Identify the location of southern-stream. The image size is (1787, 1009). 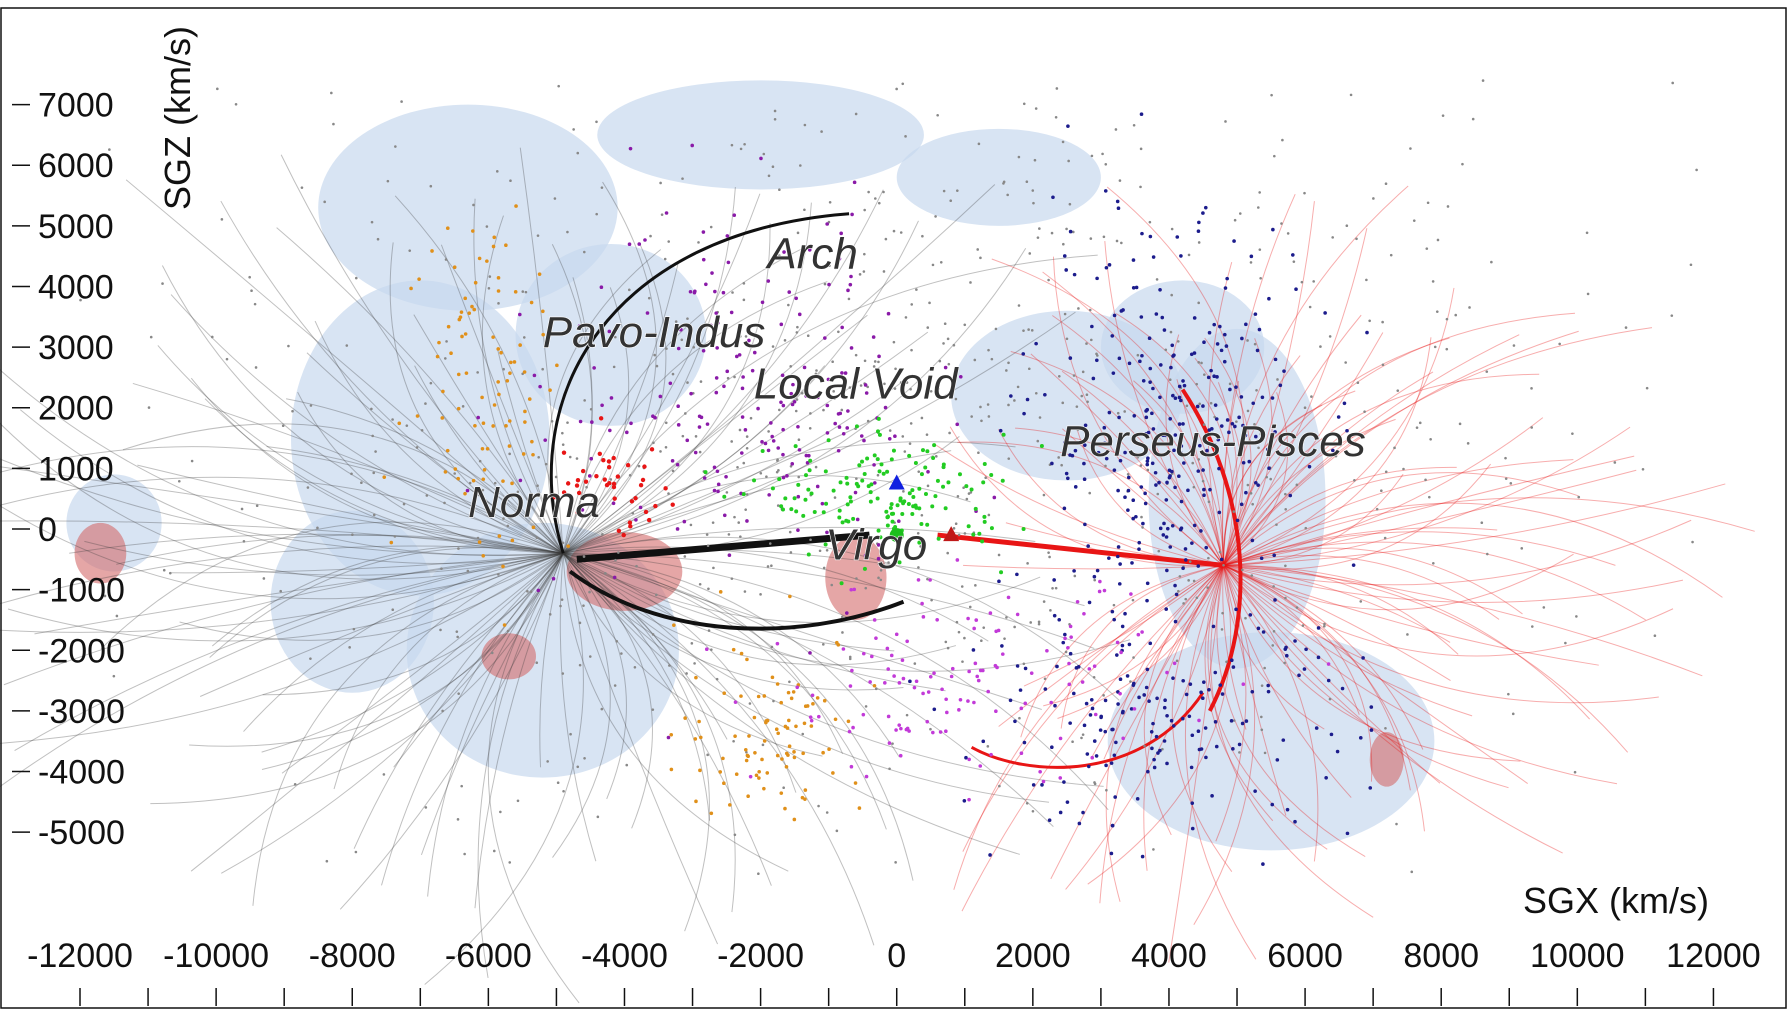
(736, 600).